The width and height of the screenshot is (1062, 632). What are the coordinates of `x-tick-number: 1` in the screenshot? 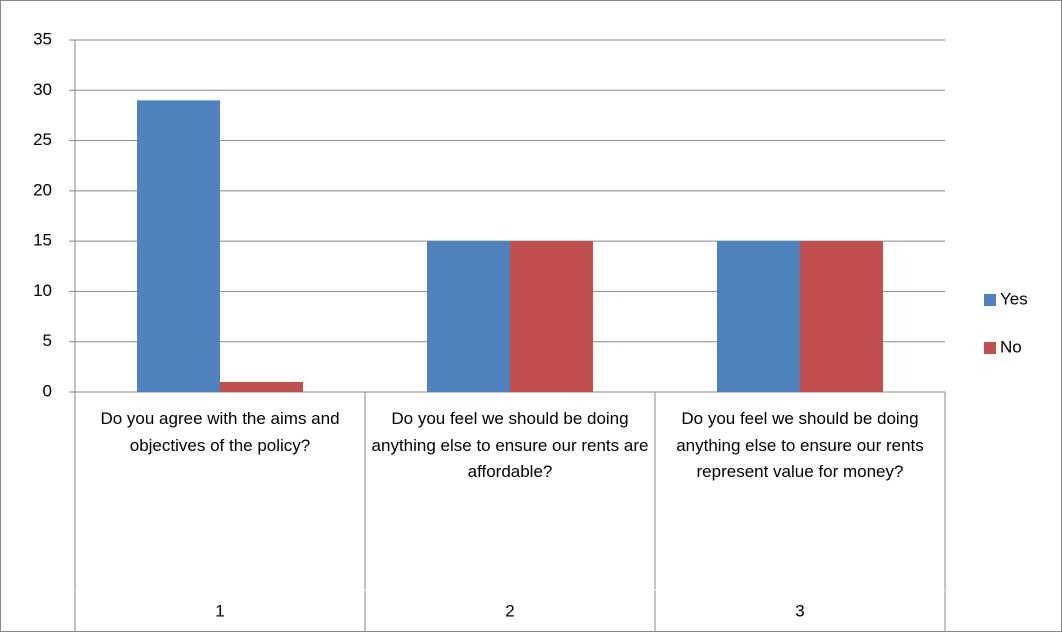 It's located at (219, 610).